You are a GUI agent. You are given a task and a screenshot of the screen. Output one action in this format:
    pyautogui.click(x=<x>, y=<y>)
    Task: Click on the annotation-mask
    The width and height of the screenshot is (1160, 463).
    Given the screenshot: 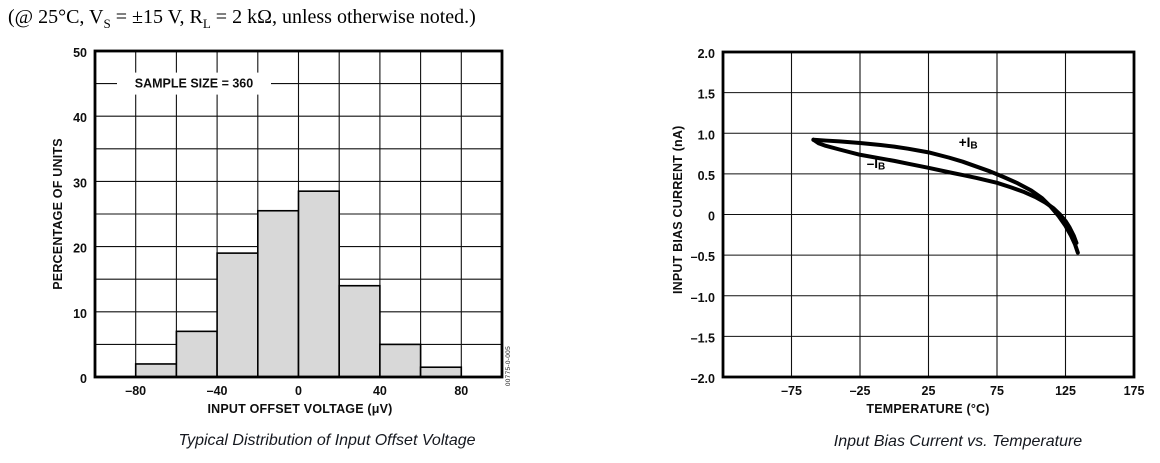 What is the action you would take?
    pyautogui.click(x=194, y=83)
    